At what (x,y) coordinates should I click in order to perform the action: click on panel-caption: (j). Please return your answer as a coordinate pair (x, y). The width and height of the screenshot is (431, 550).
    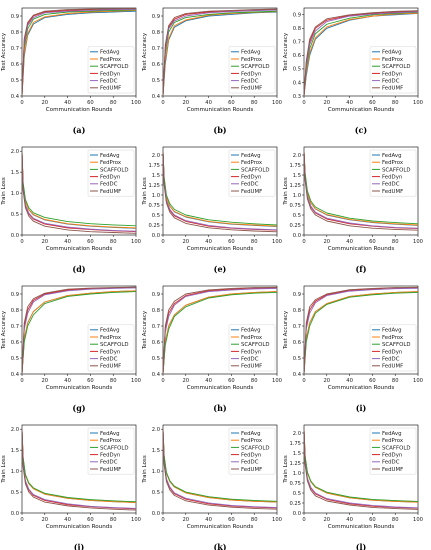
    Looking at the image, I should click on (79, 546).